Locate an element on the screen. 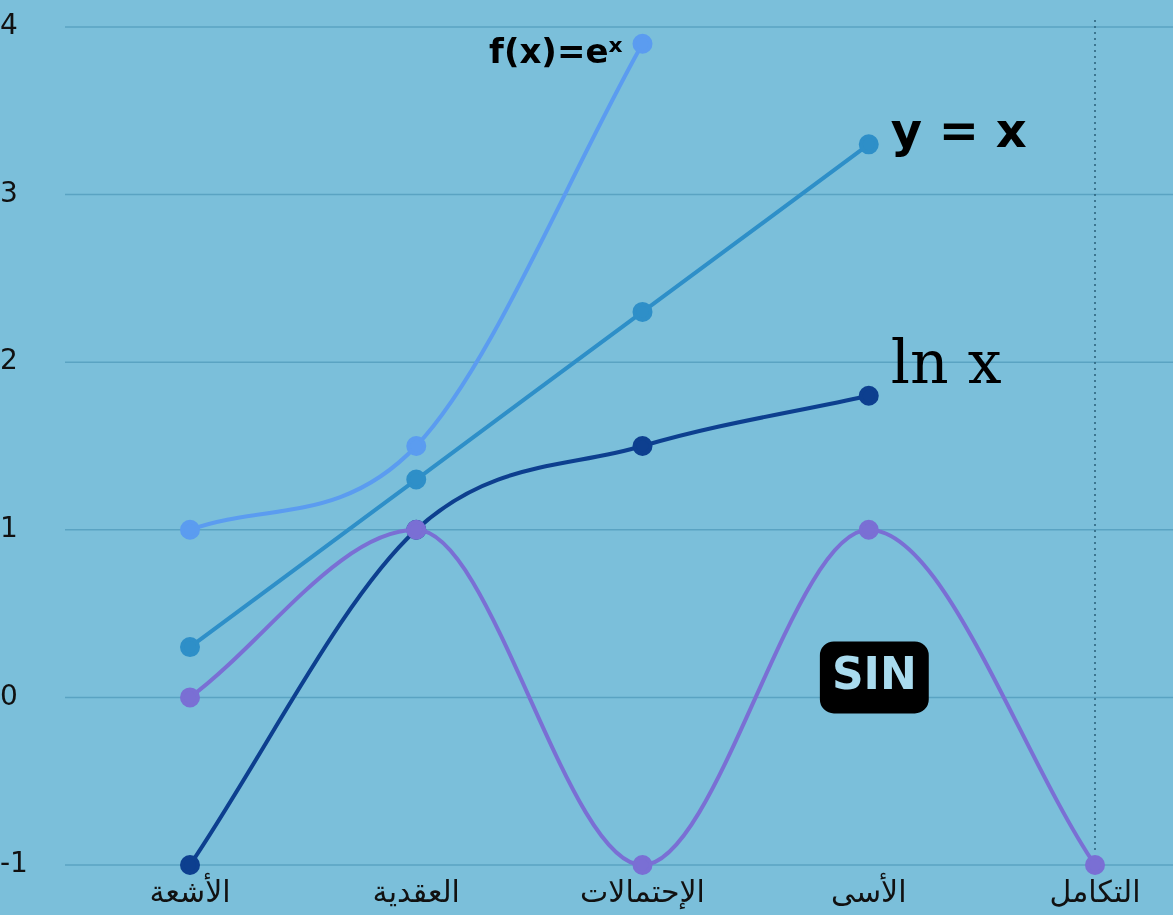 This screenshot has width=1173, height=915. x-tick-label: التكامل is located at coordinates (1095, 891).